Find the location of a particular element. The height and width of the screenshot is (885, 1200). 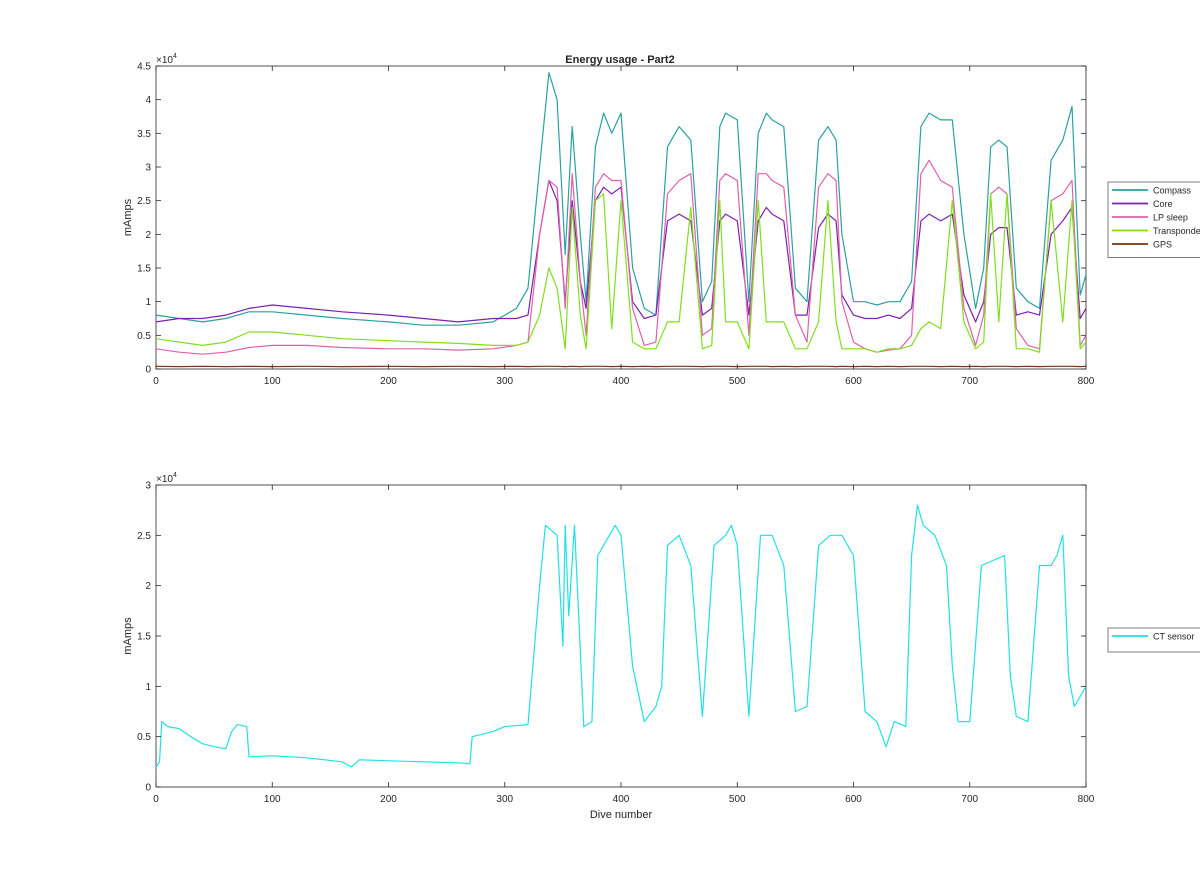

series-line-core is located at coordinates (621, 251).